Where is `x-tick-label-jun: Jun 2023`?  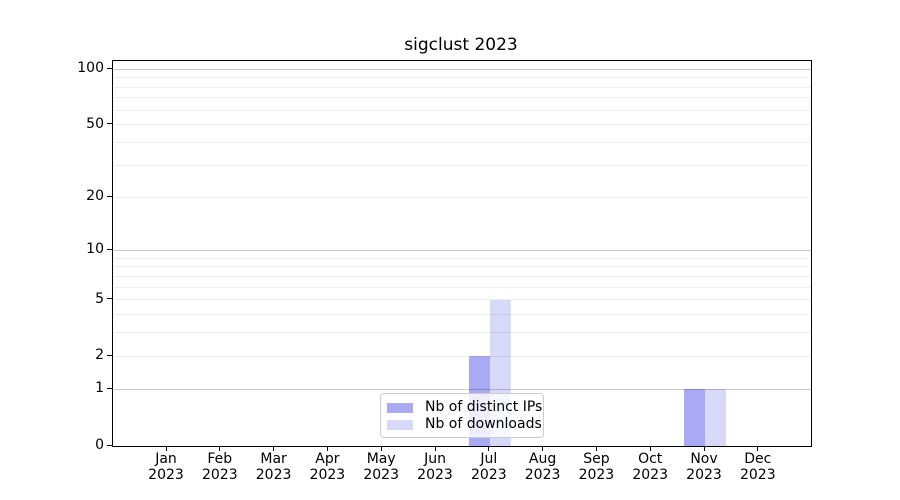 x-tick-label-jun: Jun 2023 is located at coordinates (435, 467).